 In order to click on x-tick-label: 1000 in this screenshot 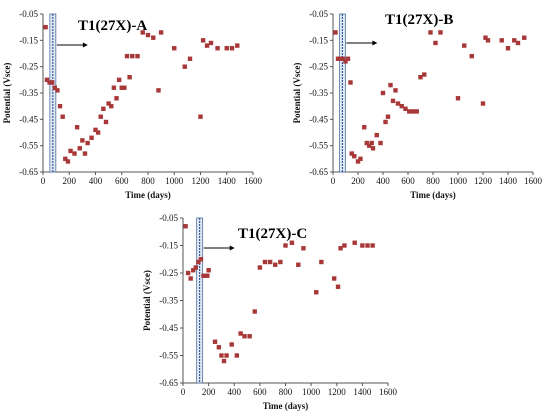, I will do `click(311, 392)`.